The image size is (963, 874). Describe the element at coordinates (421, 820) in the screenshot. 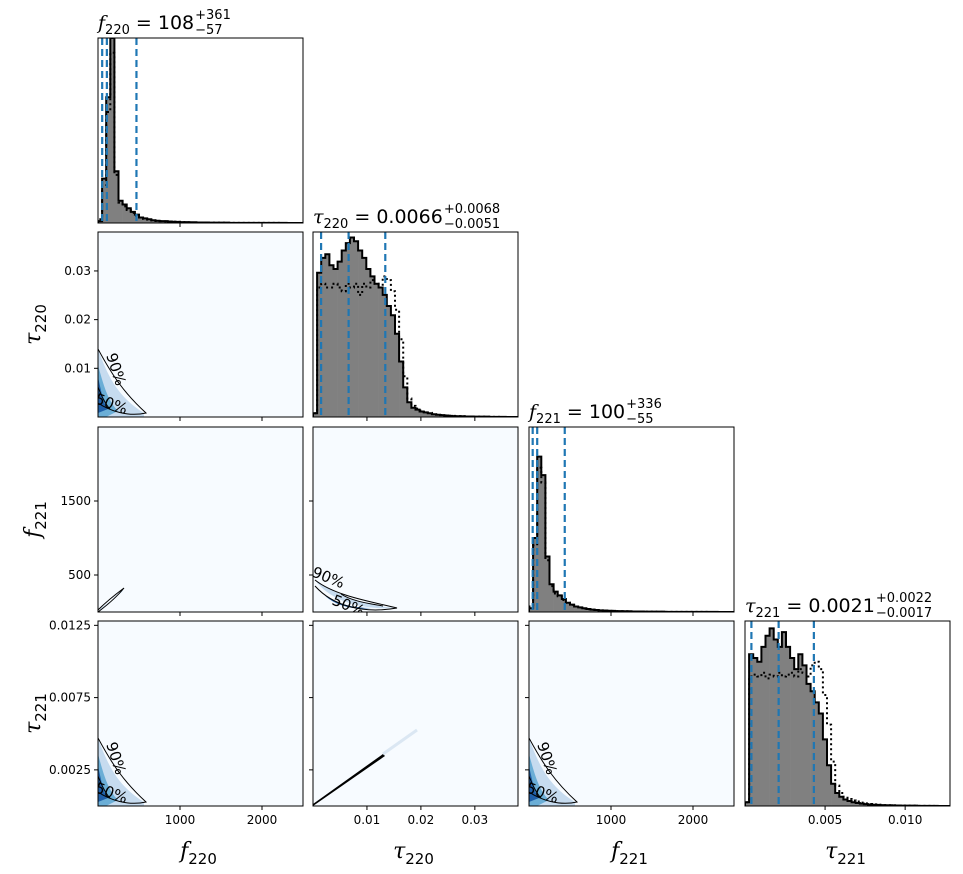

I see `x-tick-label: 0.02` at that location.